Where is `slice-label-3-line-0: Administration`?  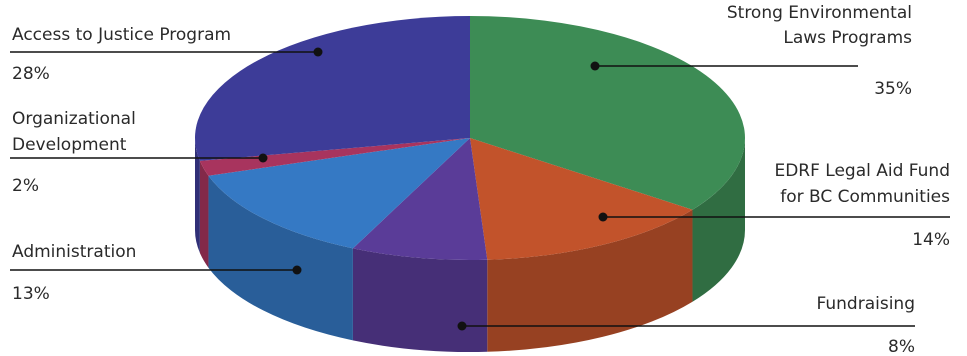 slice-label-3-line-0: Administration is located at coordinates (74, 252).